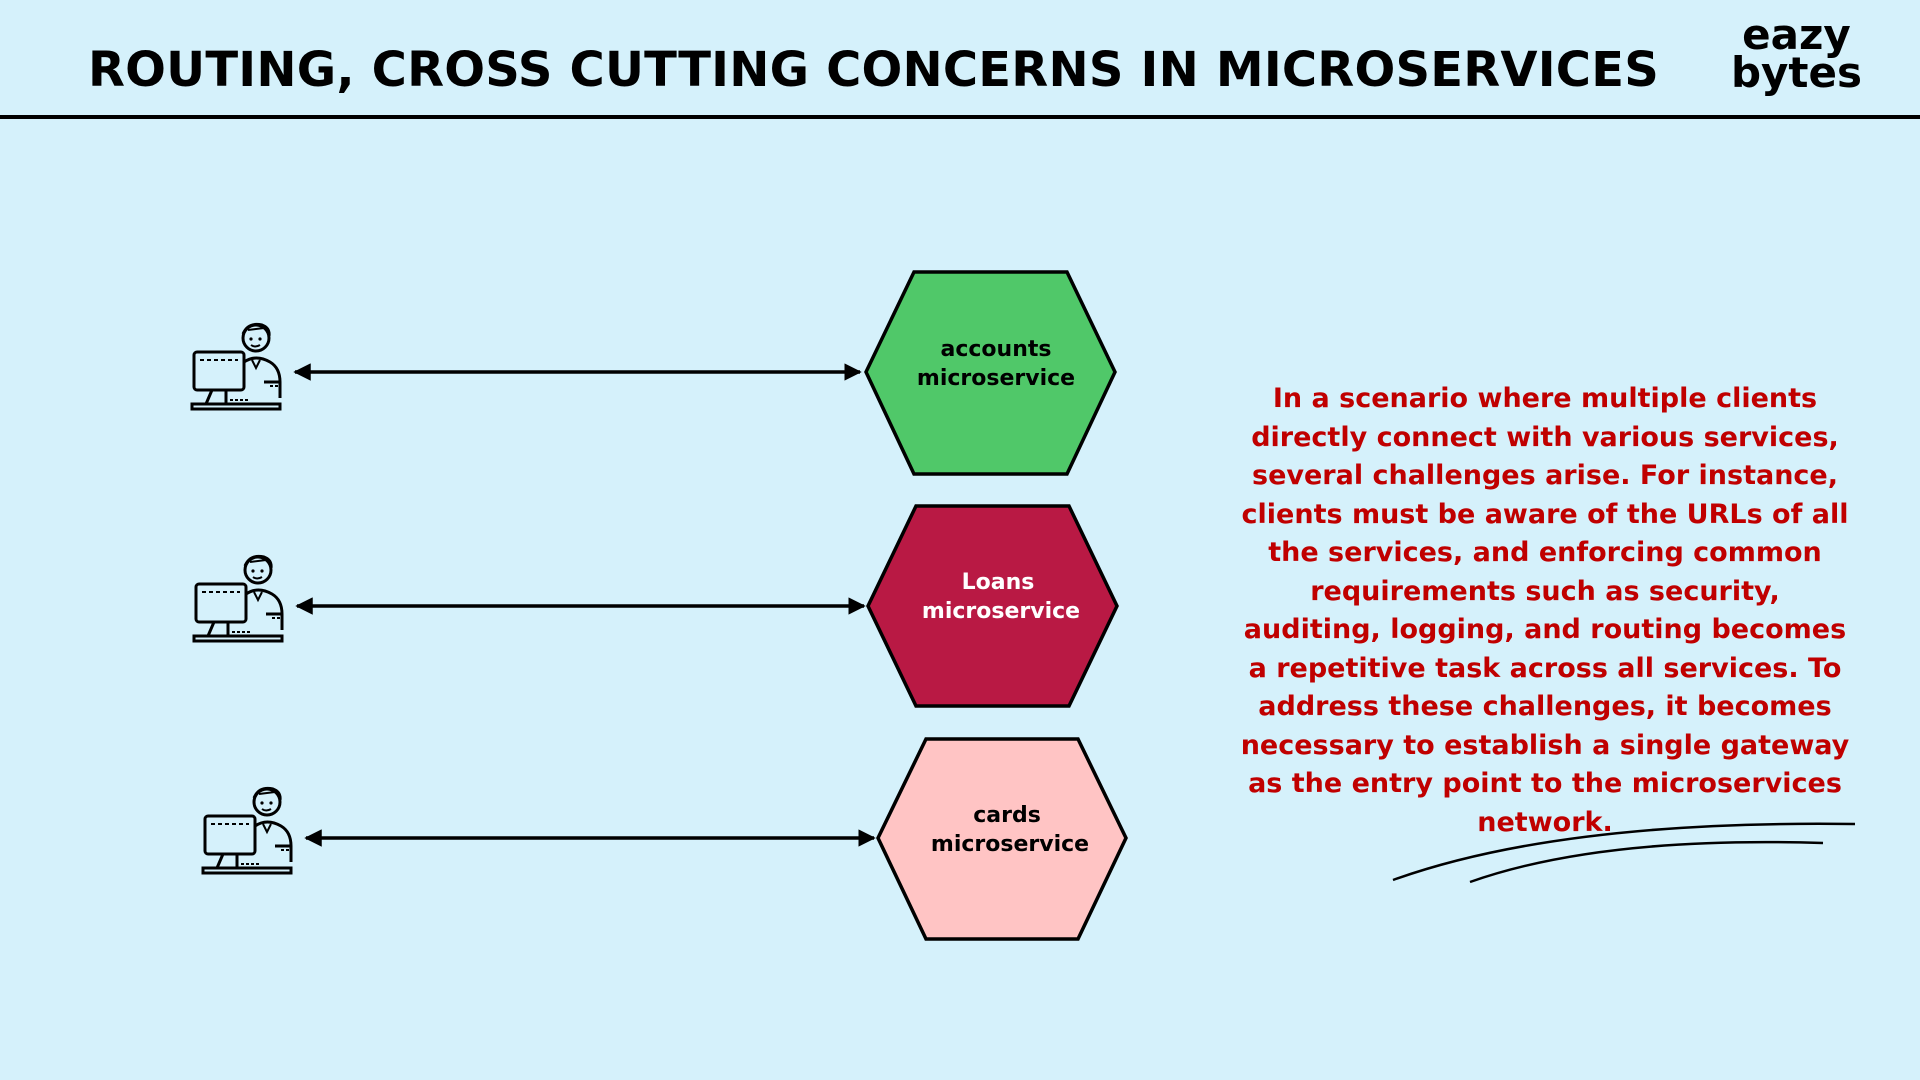 This screenshot has height=1080, width=1920. What do you see at coordinates (998, 582) in the screenshot?
I see `loans-label-line1: Loans` at bounding box center [998, 582].